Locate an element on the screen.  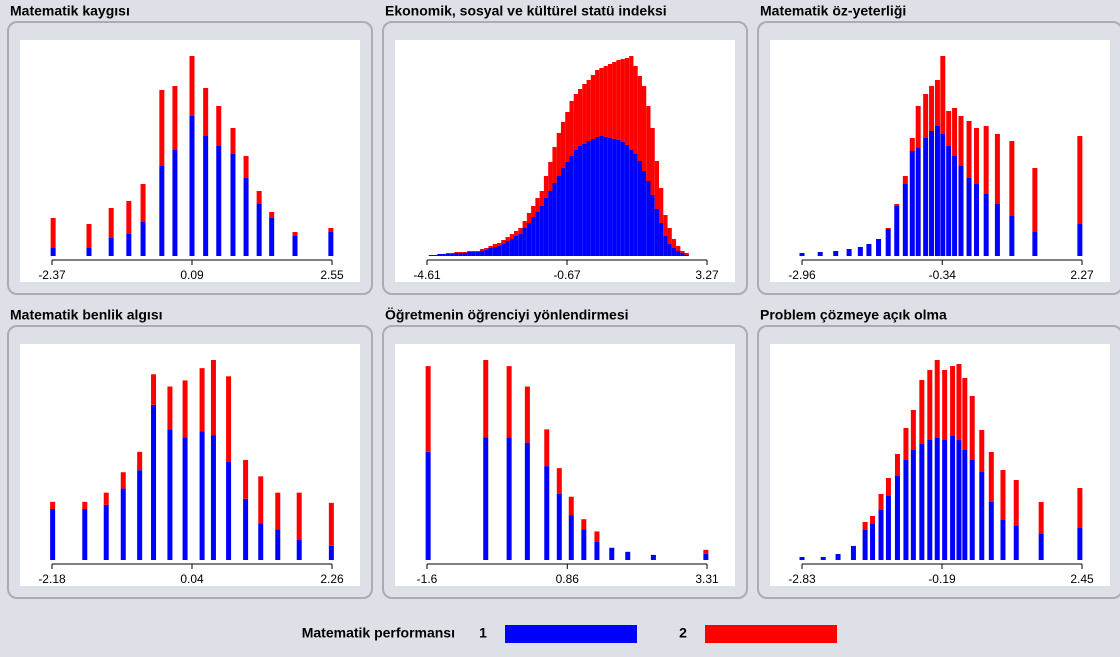
x-tick-label: -2.83 is located at coordinates (802, 579).